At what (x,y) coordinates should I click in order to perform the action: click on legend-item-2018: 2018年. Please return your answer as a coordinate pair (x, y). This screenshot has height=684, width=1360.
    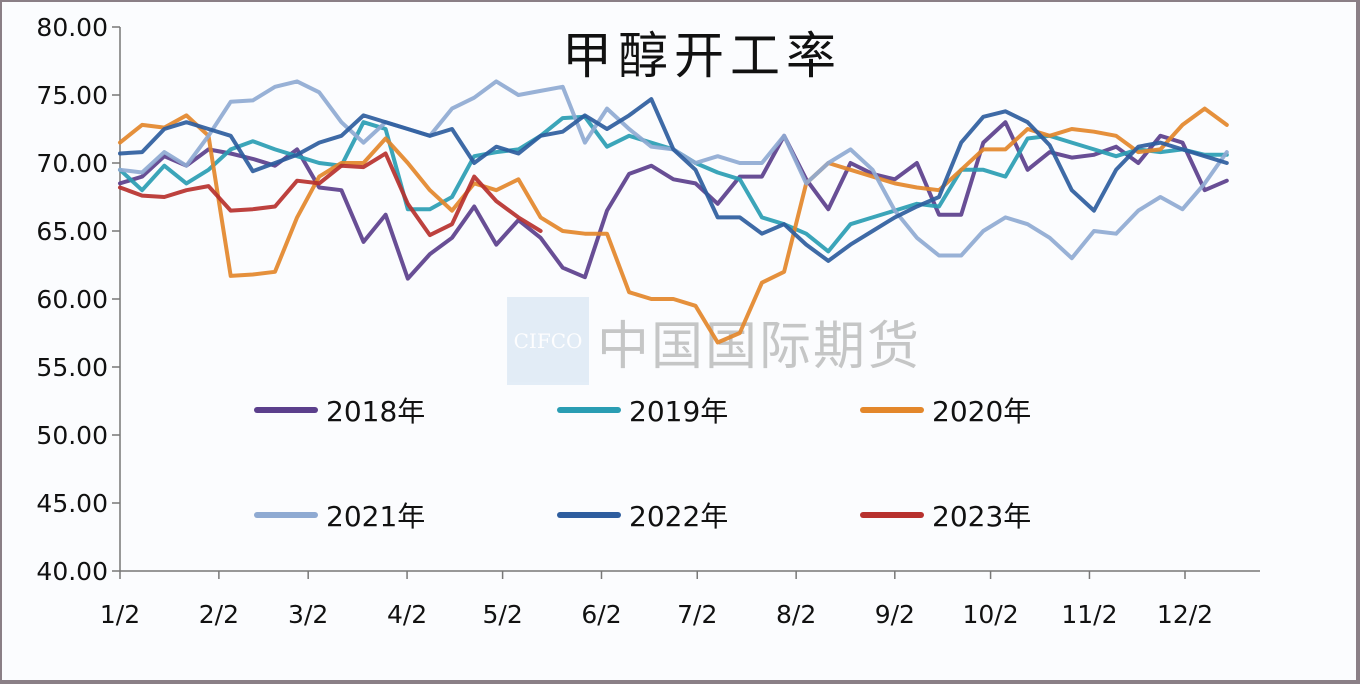
    Looking at the image, I should click on (339, 410).